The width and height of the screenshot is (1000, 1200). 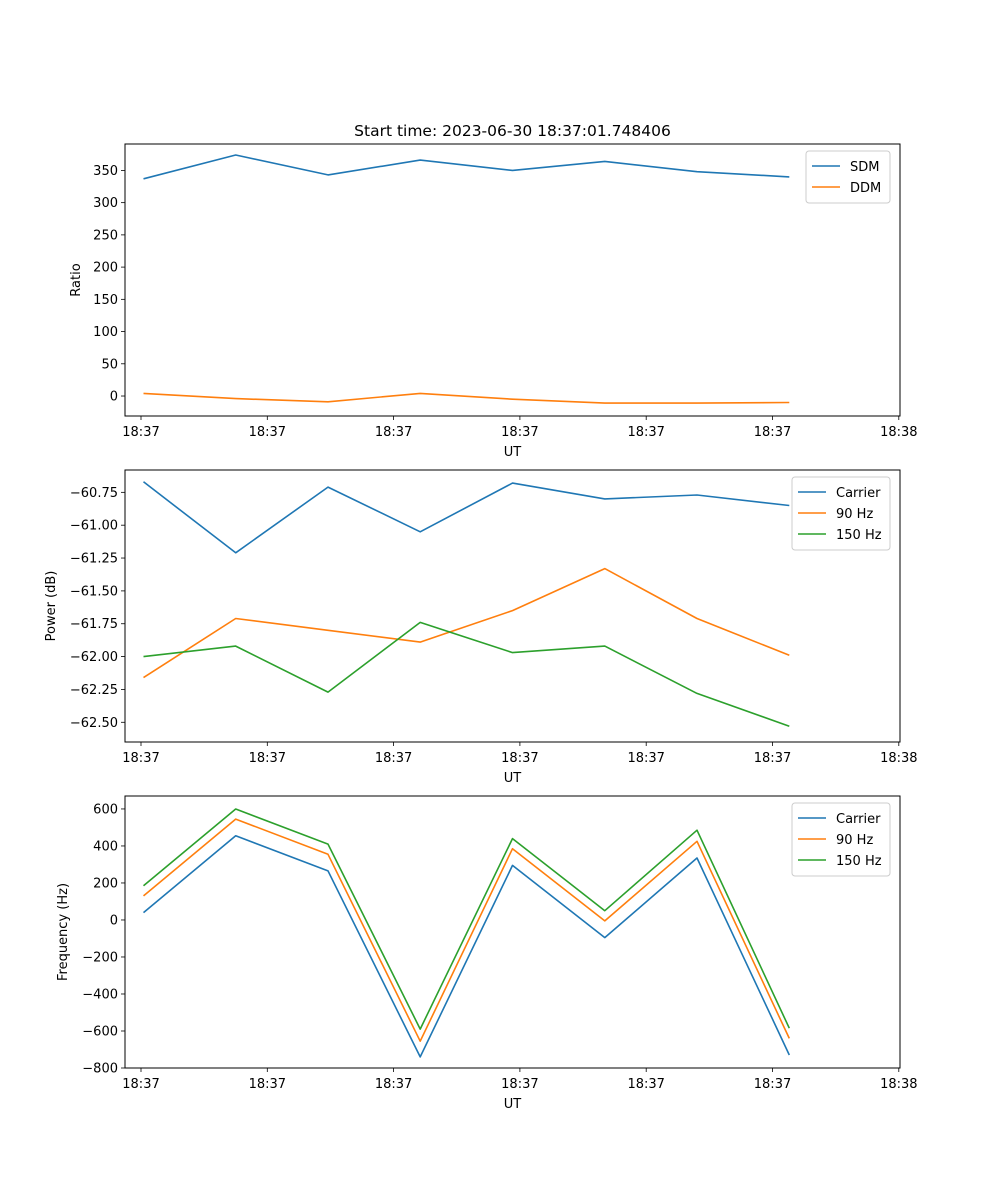 I want to click on power-x-axis-label: UT, so click(x=513, y=778).